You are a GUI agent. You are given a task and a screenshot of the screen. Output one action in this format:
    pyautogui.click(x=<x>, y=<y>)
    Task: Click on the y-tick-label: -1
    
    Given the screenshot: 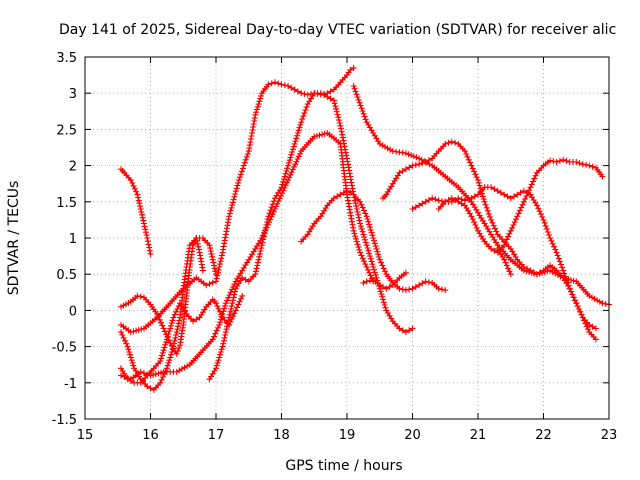 What is the action you would take?
    pyautogui.click(x=70, y=384)
    